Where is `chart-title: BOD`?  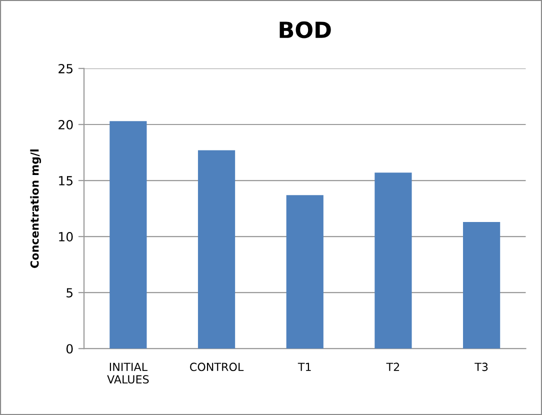 chart-title: BOD is located at coordinates (305, 29).